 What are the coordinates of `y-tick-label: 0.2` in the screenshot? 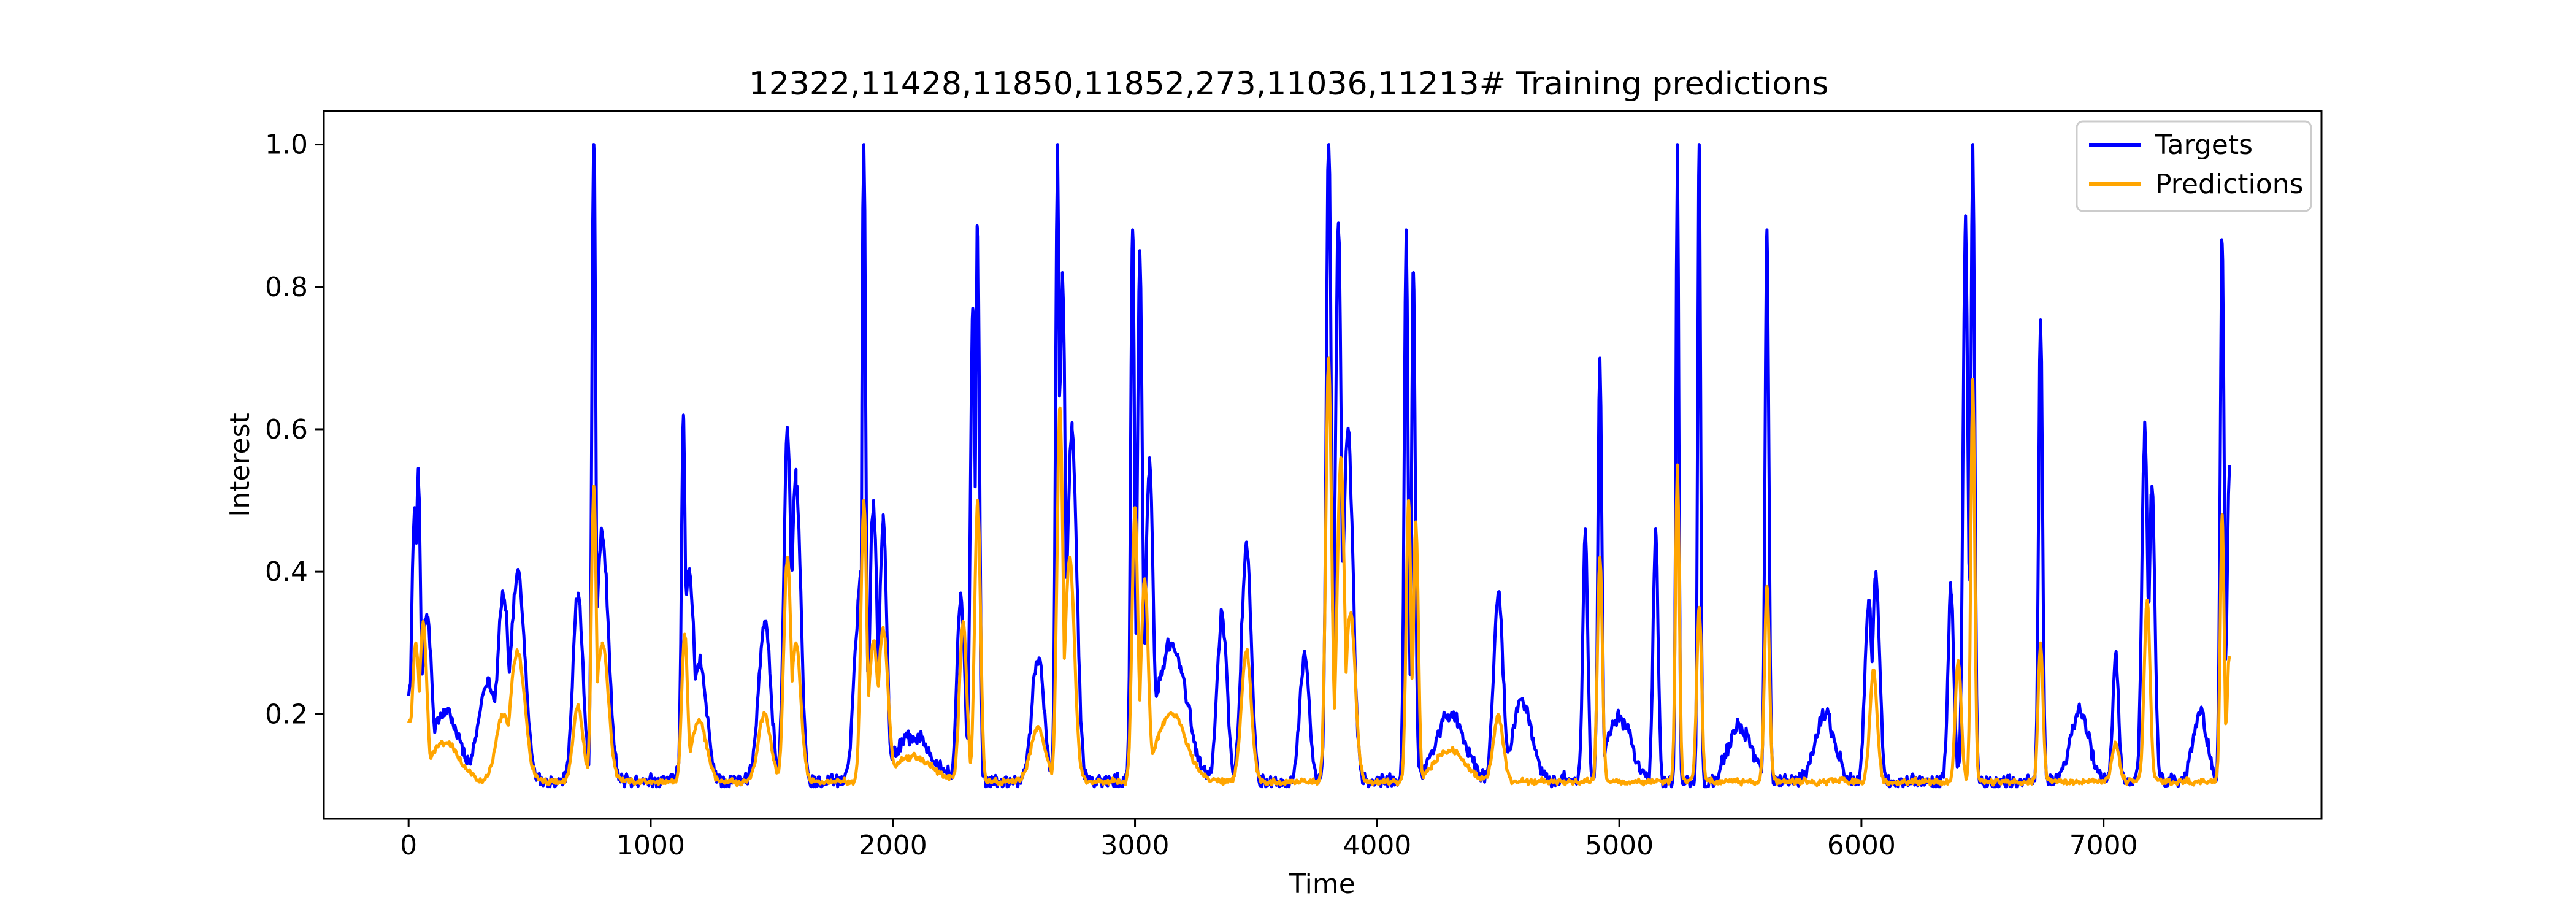 It's located at (286, 714).